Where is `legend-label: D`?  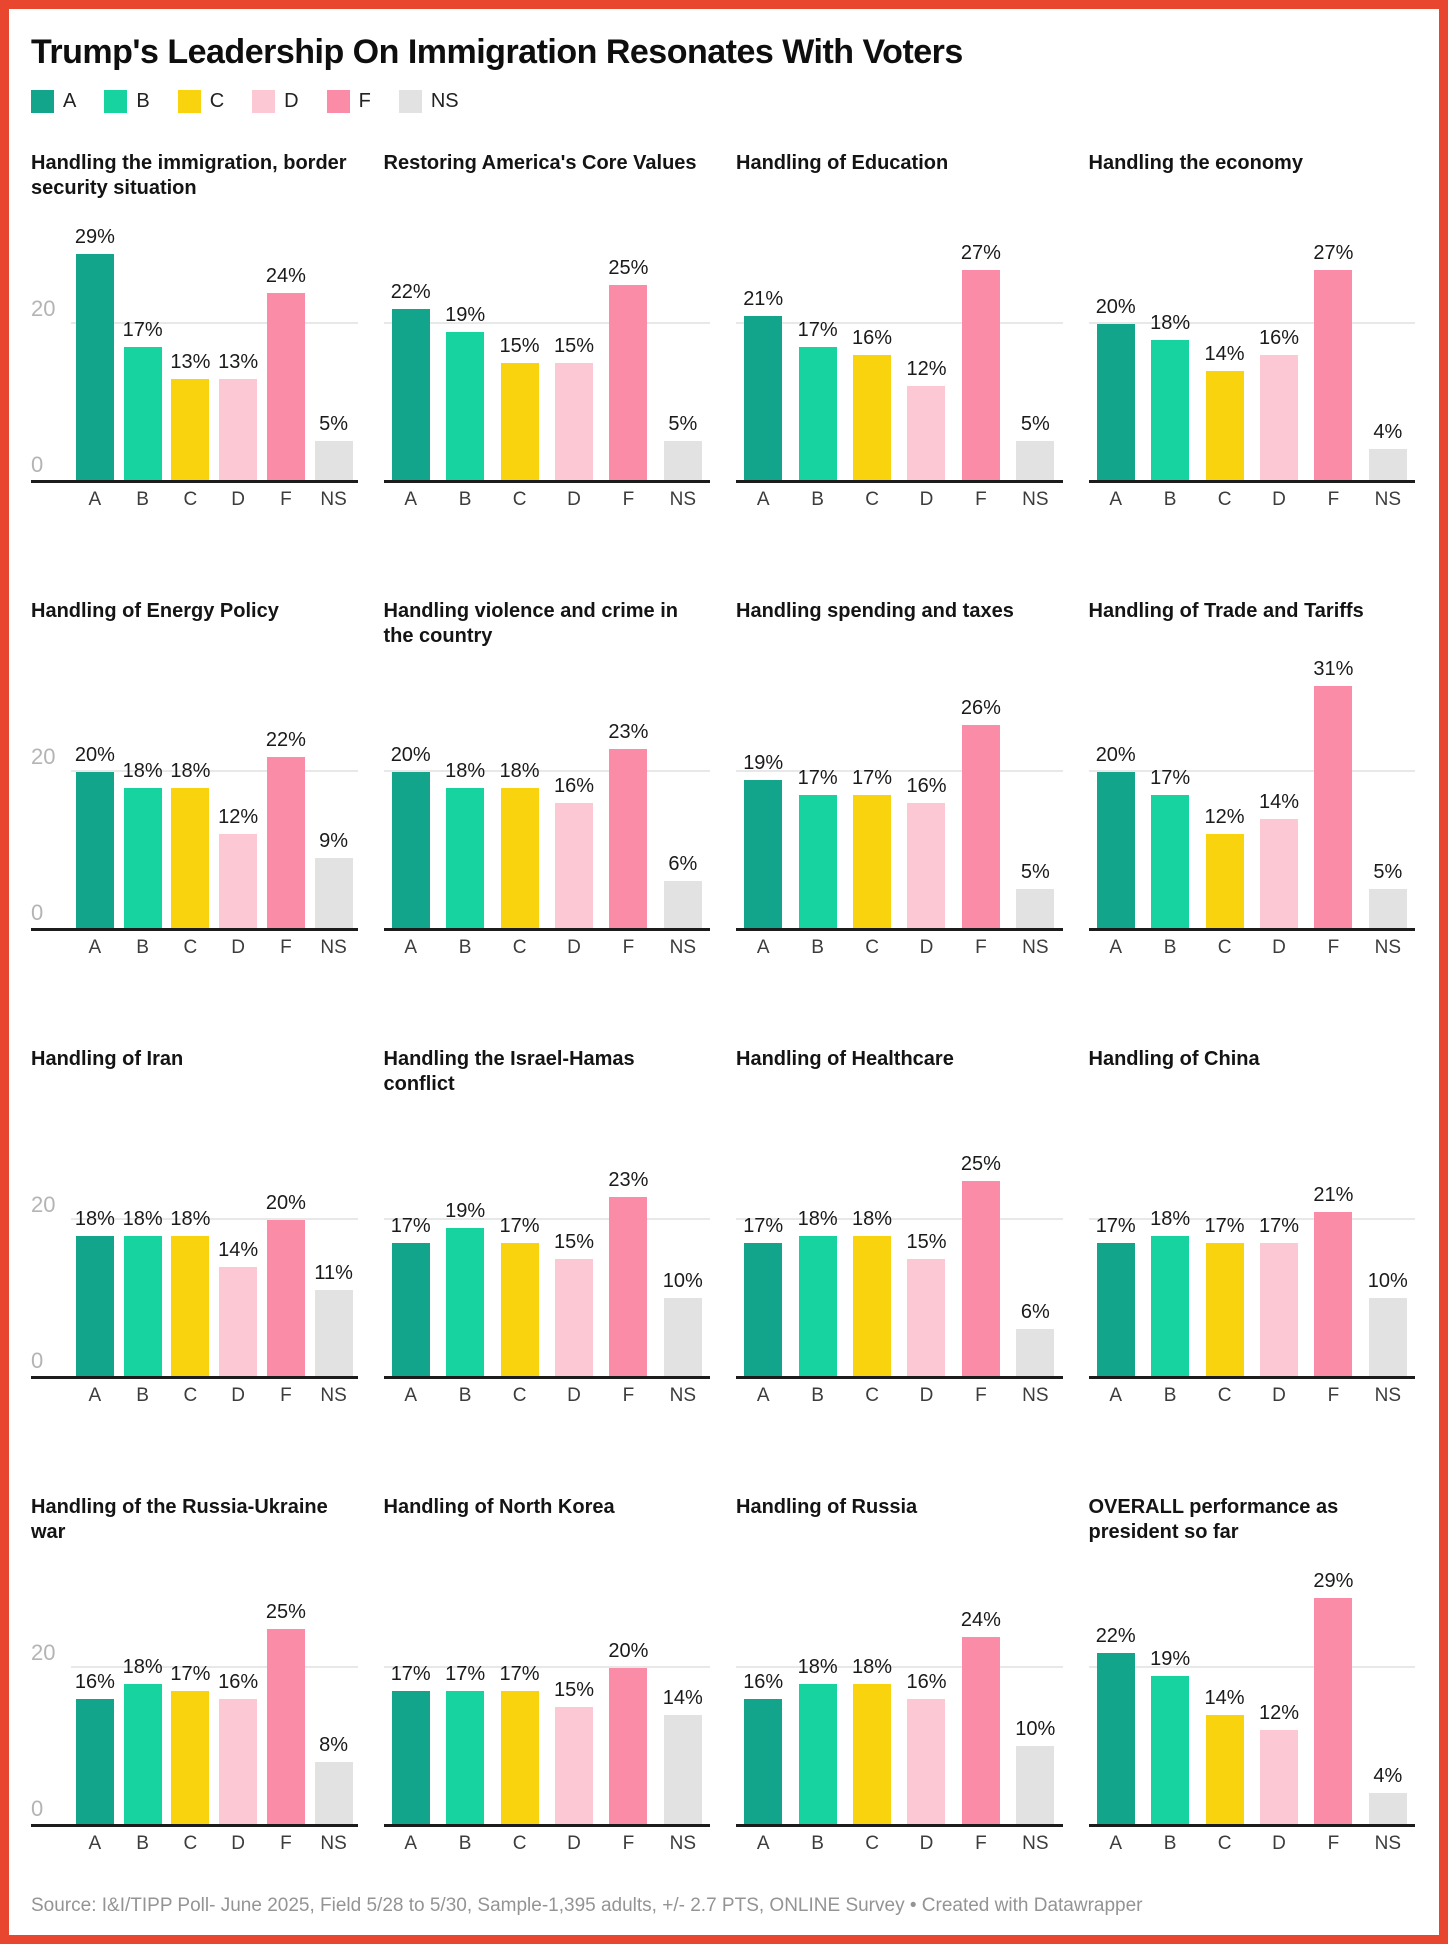 legend-label: D is located at coordinates (291, 101).